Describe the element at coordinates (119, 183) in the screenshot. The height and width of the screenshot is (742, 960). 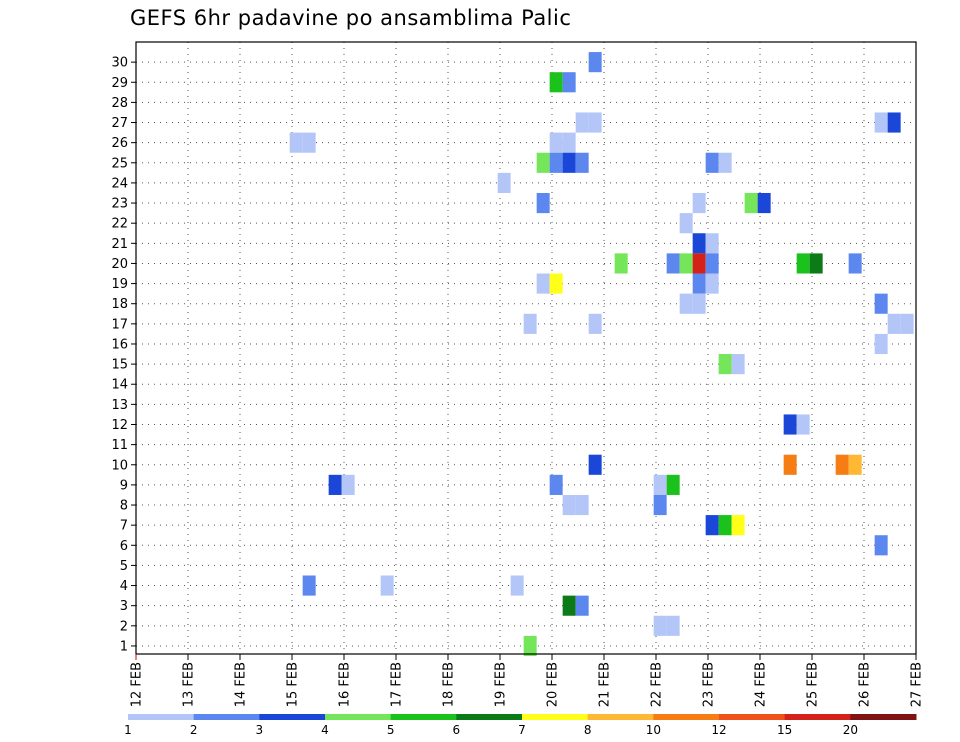
I see `y-tick-label: 24` at that location.